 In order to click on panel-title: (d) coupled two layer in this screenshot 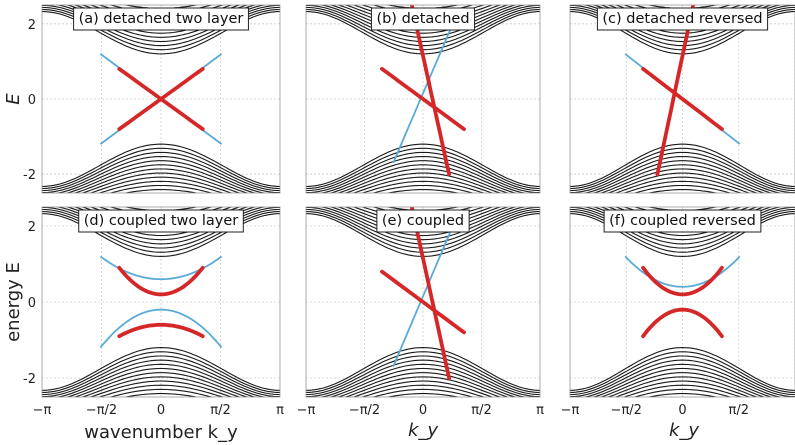, I will do `click(161, 221)`.